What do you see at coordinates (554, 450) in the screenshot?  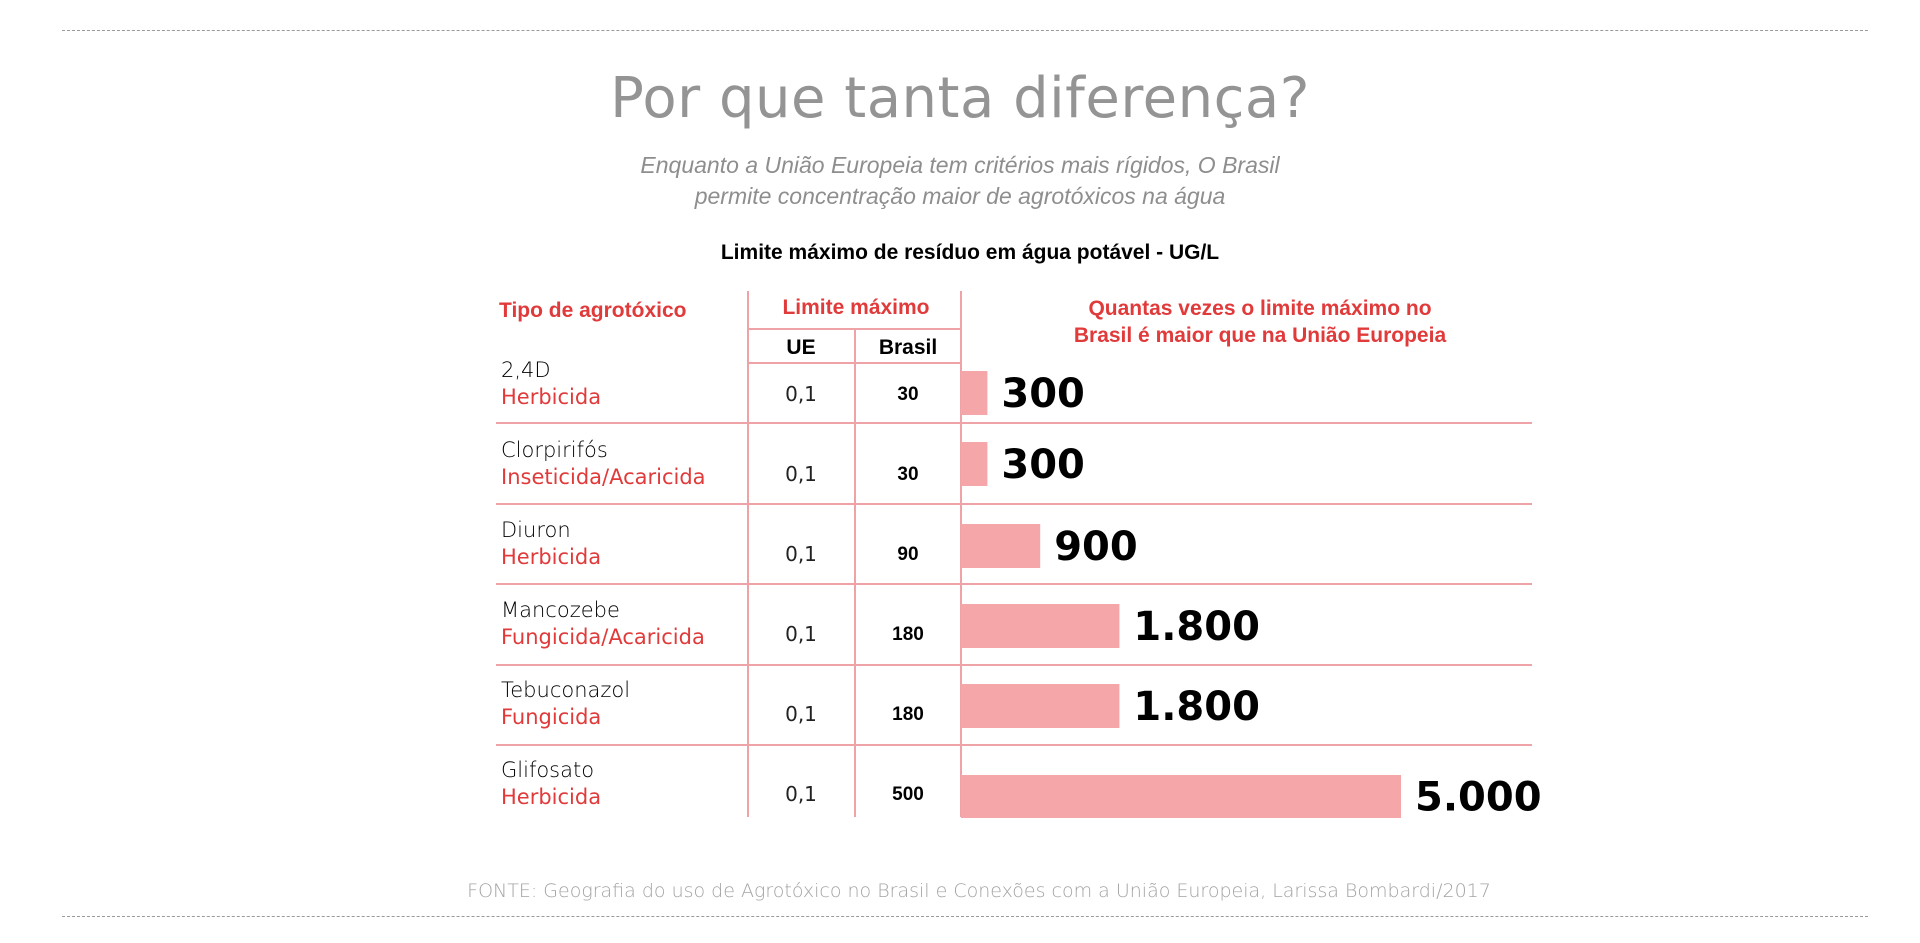 I see `row-name-2: Clorpirifós` at bounding box center [554, 450].